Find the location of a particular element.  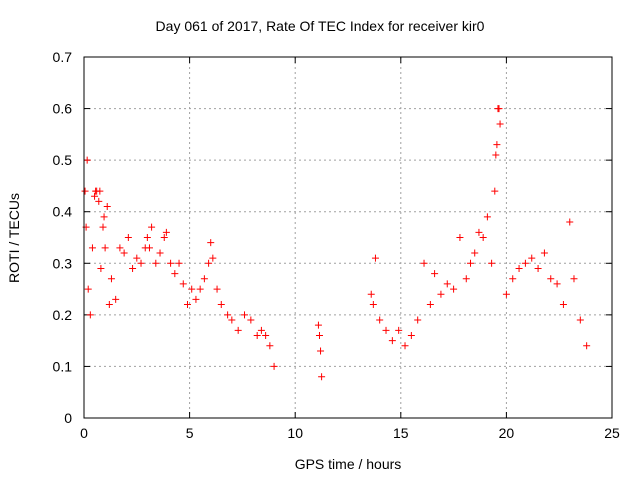

x-tick-label: 20 is located at coordinates (507, 433).